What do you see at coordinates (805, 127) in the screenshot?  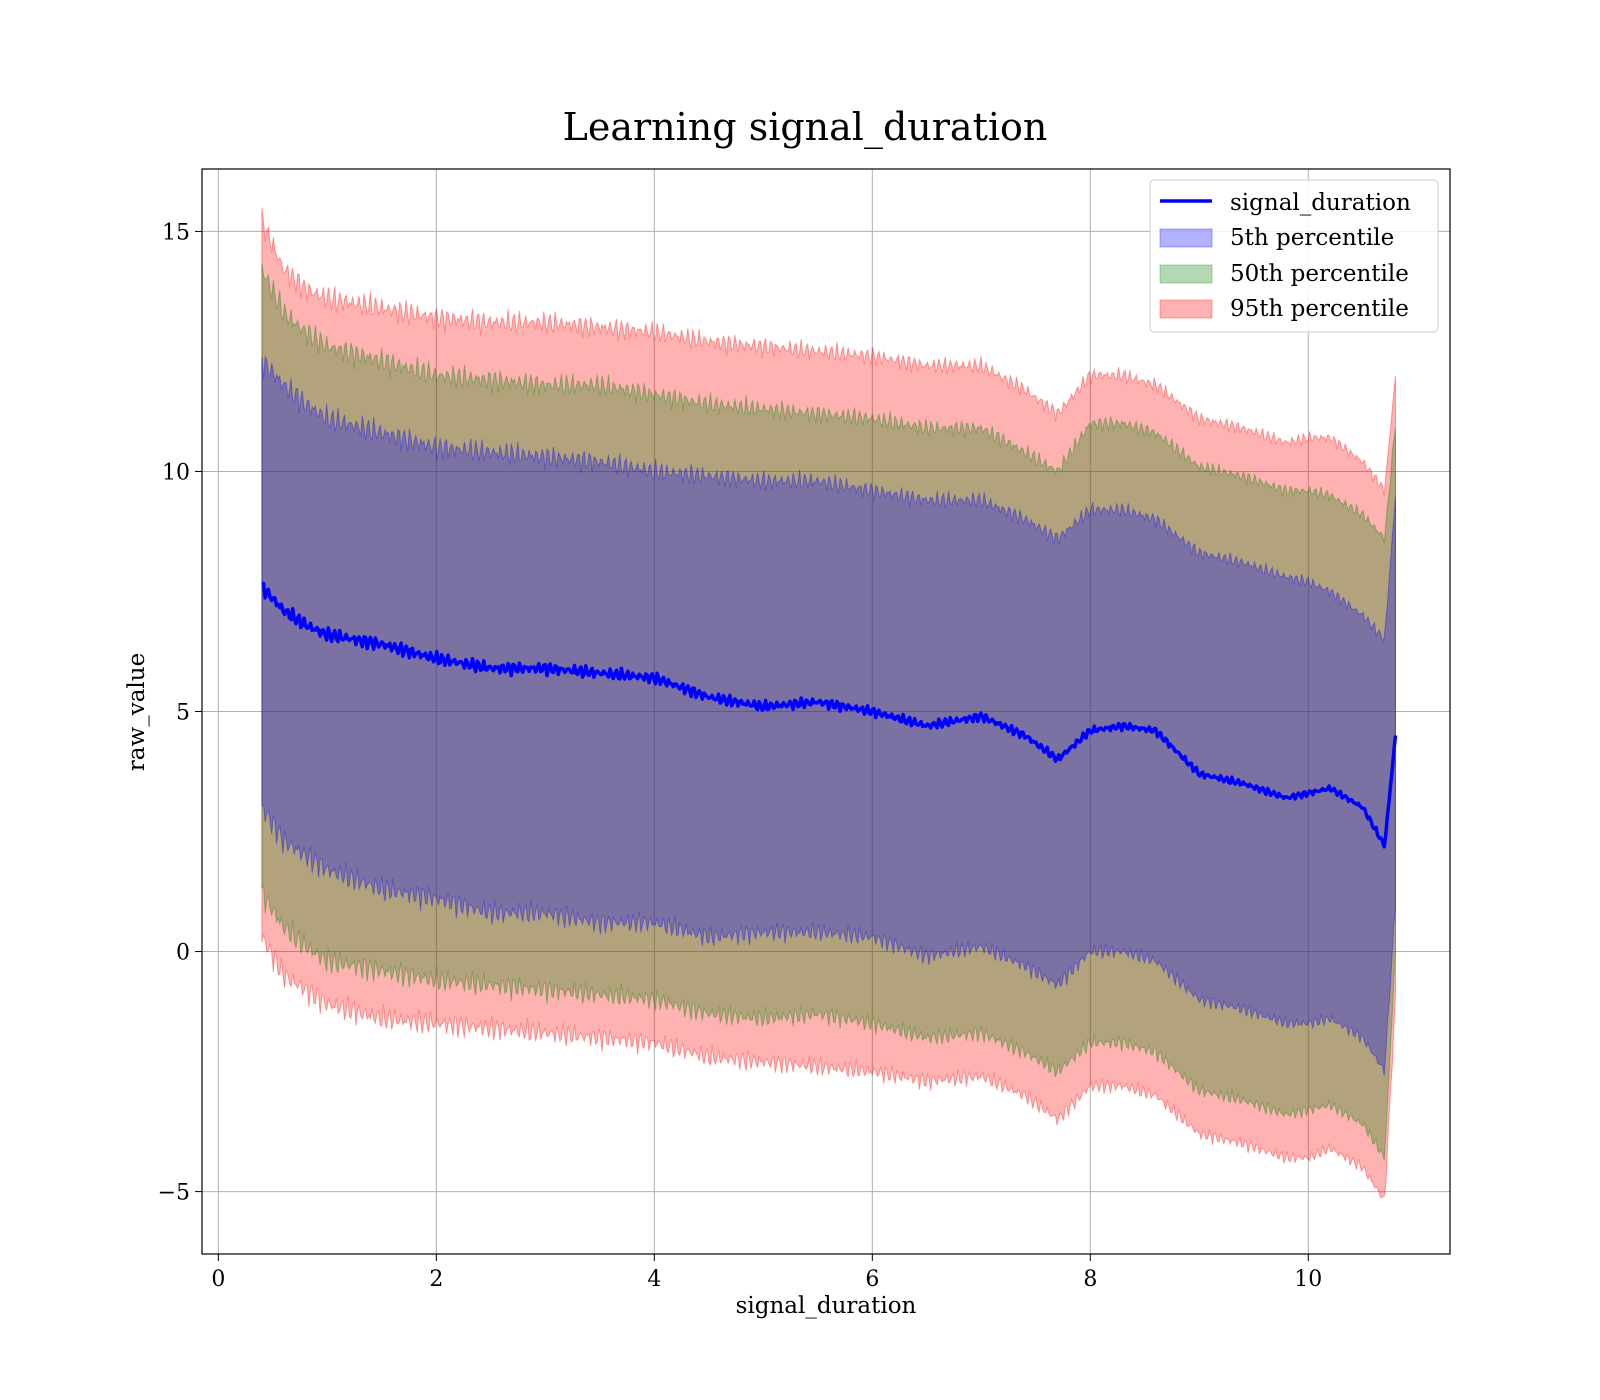 I see `chart-title: Learning signal_duration` at bounding box center [805, 127].